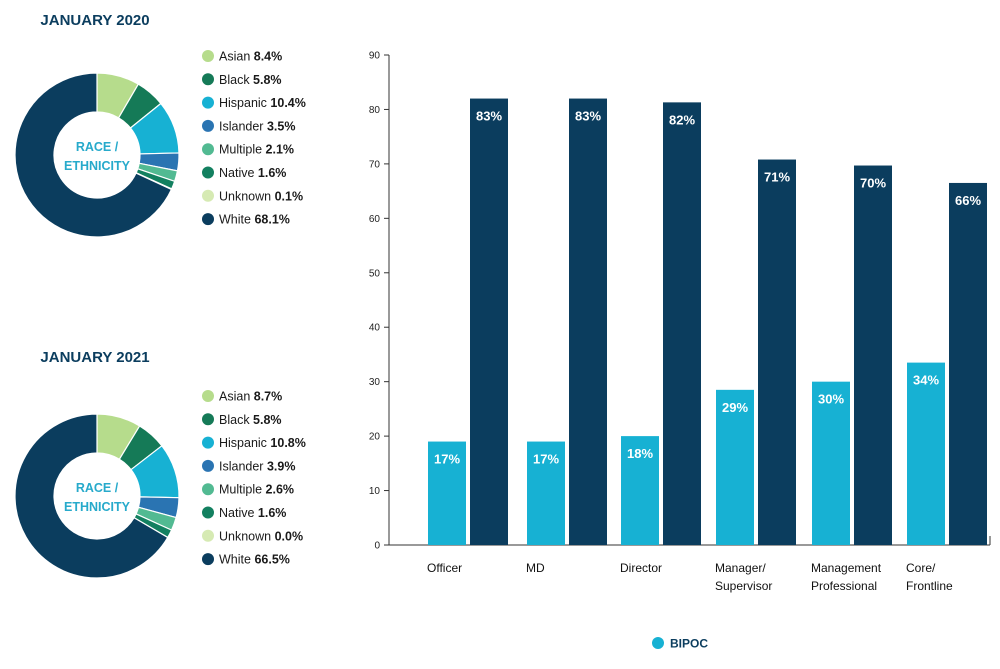 This screenshot has height=669, width=1000. Describe the element at coordinates (250, 397) in the screenshot. I see `legend-entry-asian: Asian 8.7%` at that location.